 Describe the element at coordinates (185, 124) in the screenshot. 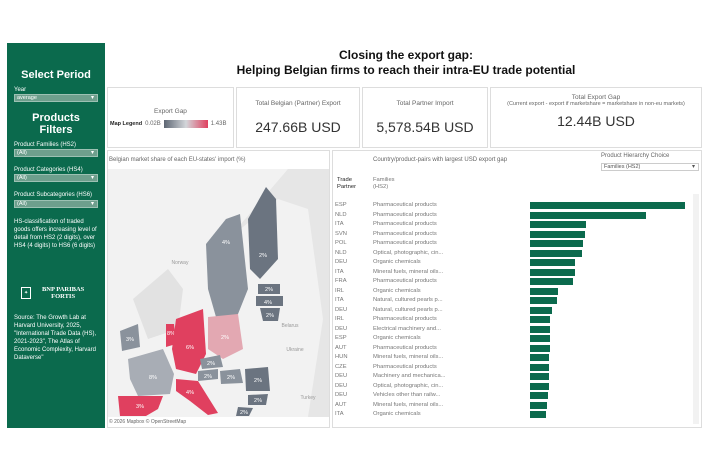

I see `legend-gradient` at that location.